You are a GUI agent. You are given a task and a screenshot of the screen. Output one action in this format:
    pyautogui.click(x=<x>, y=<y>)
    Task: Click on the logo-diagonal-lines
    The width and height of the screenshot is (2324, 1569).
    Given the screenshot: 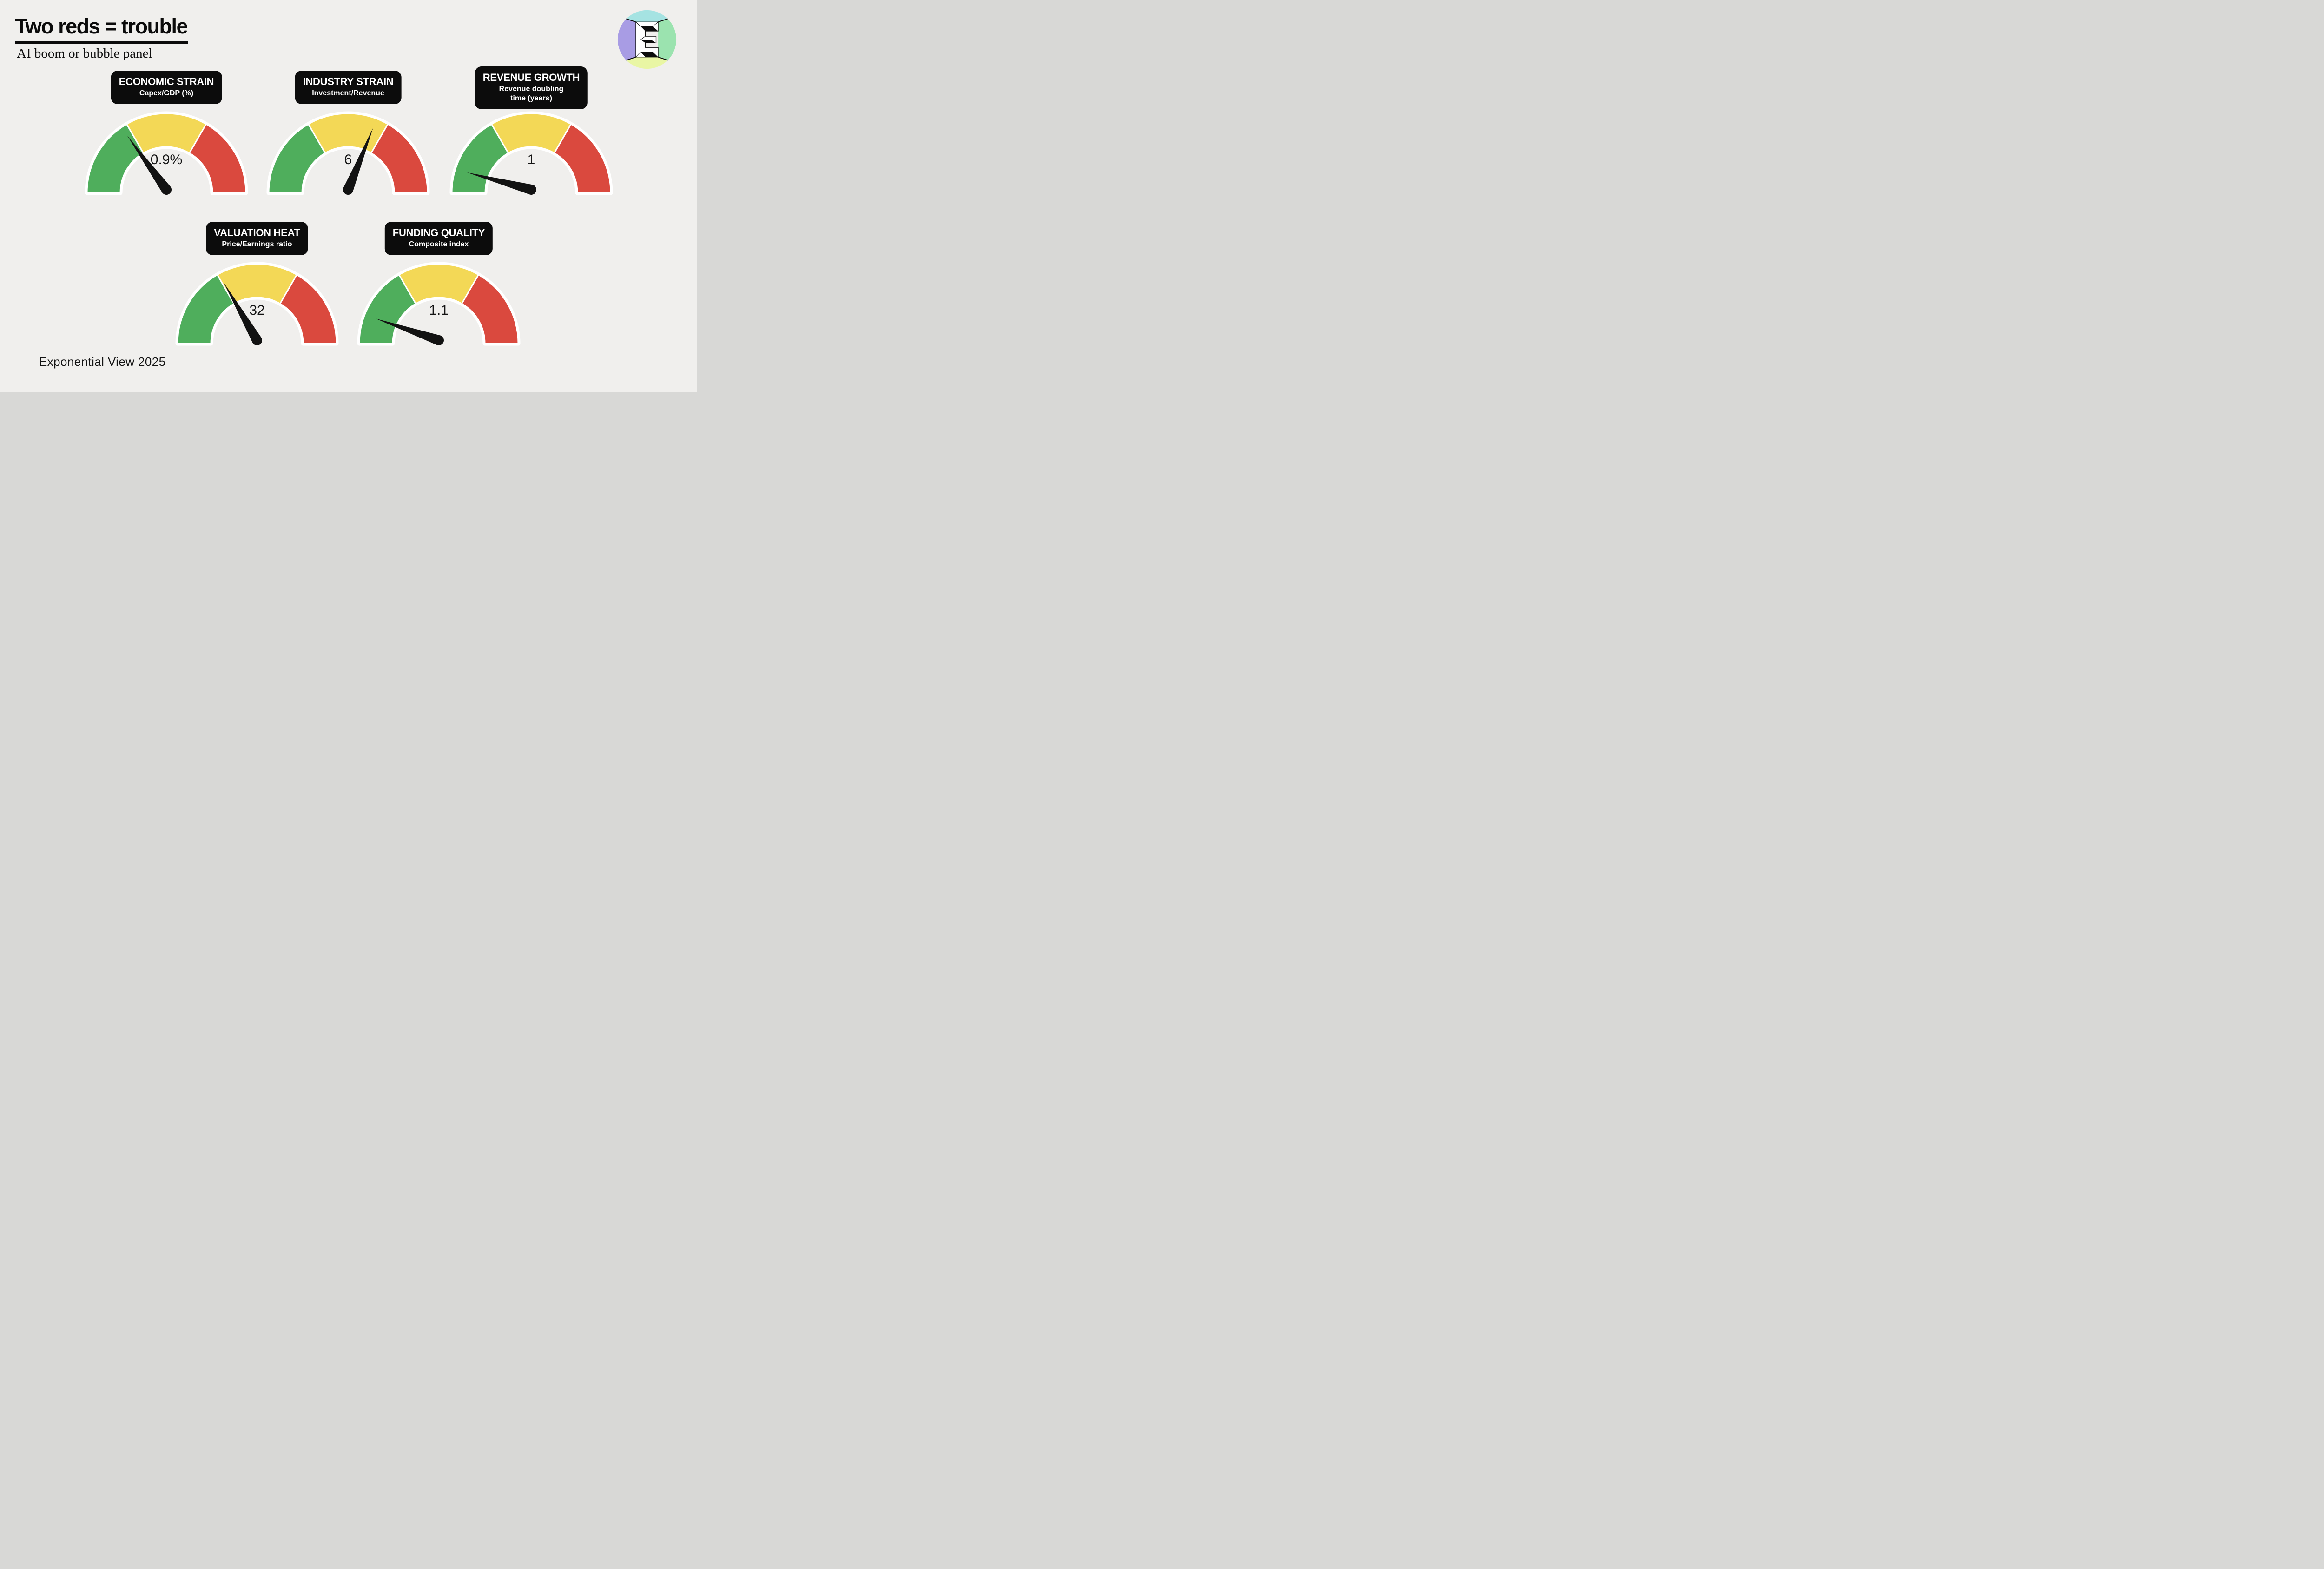 What is the action you would take?
    pyautogui.click(x=647, y=39)
    